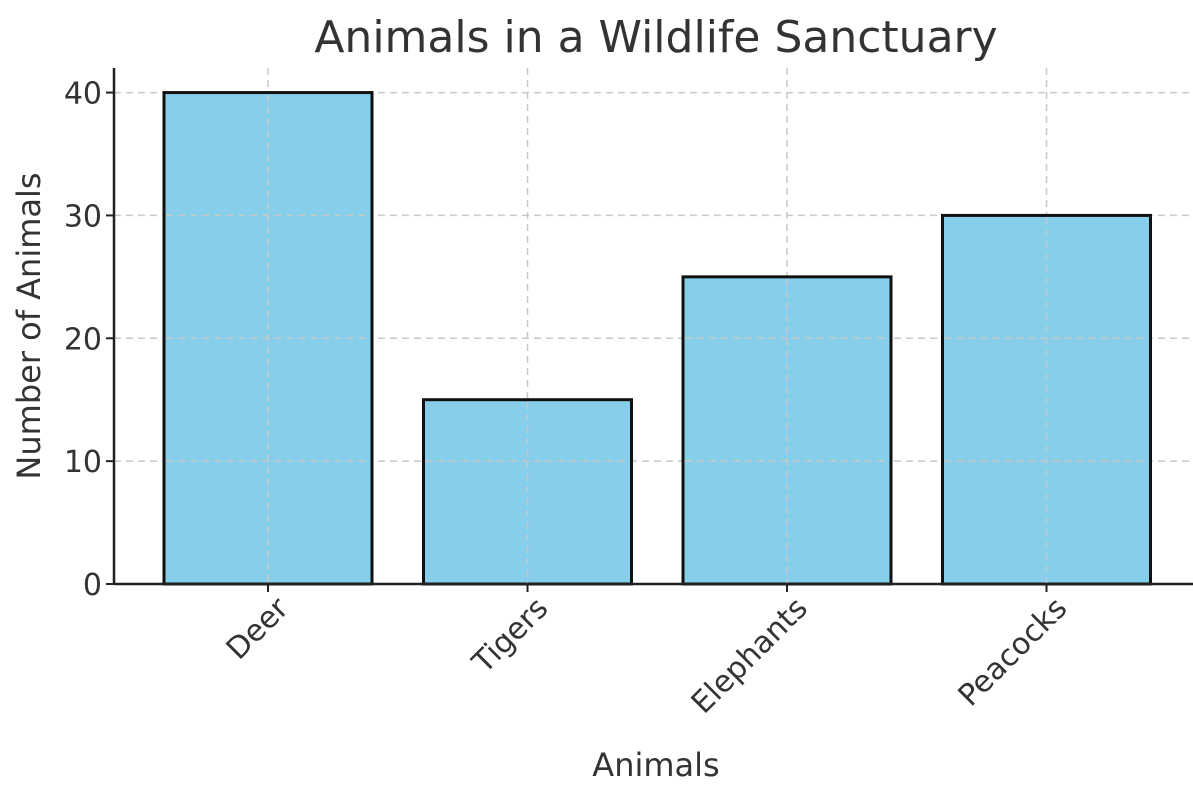  What do you see at coordinates (750, 656) in the screenshot?
I see `x-tick-label-elephants: Elephants` at bounding box center [750, 656].